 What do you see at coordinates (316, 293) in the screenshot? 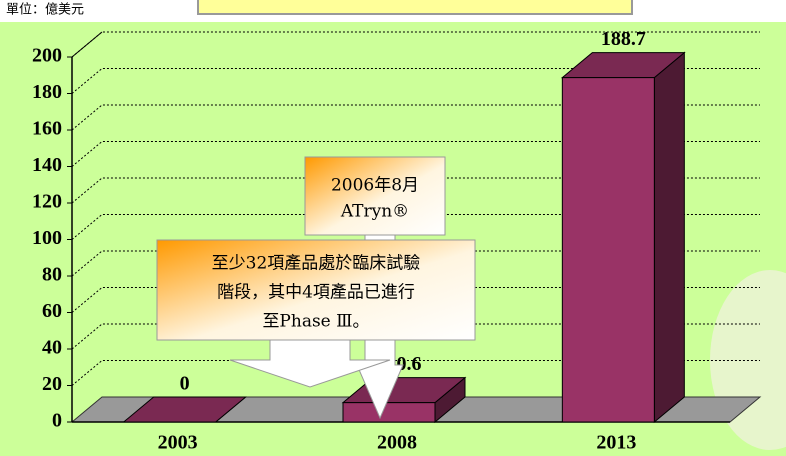
I see `annotation-text: 階段，其中4項產品已進行` at bounding box center [316, 293].